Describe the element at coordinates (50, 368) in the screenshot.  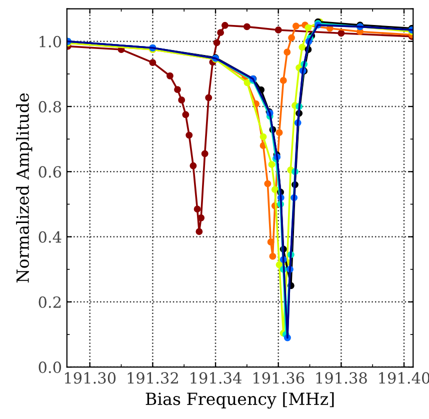
I see `y-tick-label: 0.0` at that location.